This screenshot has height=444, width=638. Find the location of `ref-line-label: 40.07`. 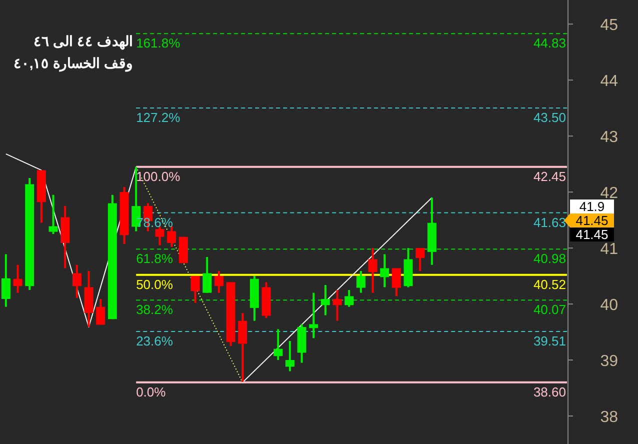

ref-line-label: 40.07 is located at coordinates (549, 310).